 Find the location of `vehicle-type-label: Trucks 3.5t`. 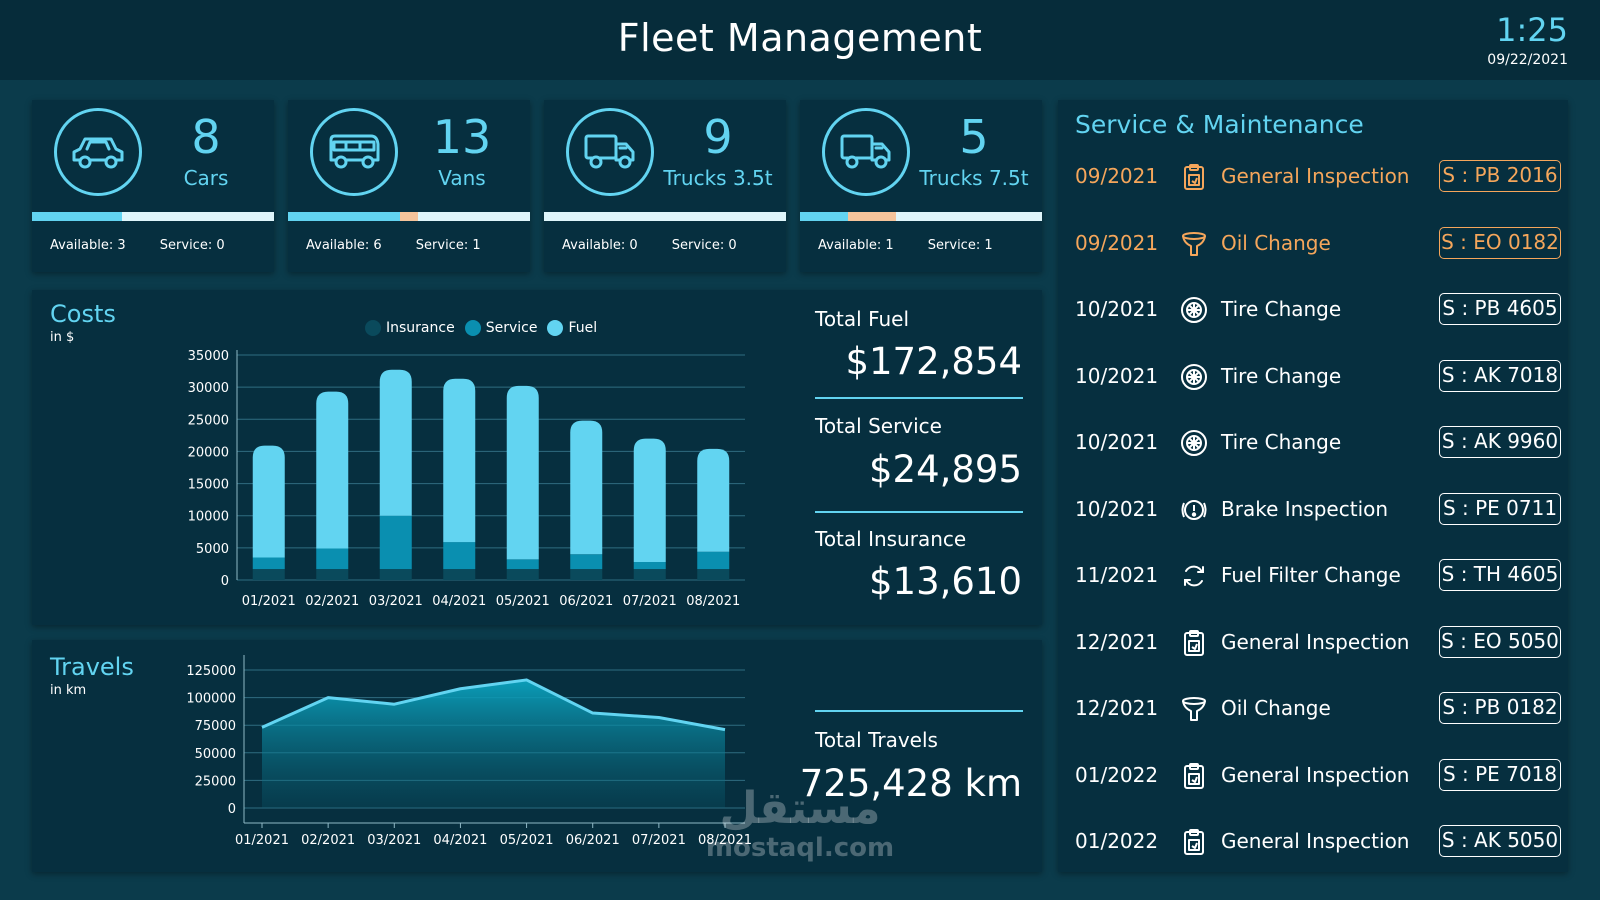

vehicle-type-label: Trucks 3.5t is located at coordinates (718, 178).